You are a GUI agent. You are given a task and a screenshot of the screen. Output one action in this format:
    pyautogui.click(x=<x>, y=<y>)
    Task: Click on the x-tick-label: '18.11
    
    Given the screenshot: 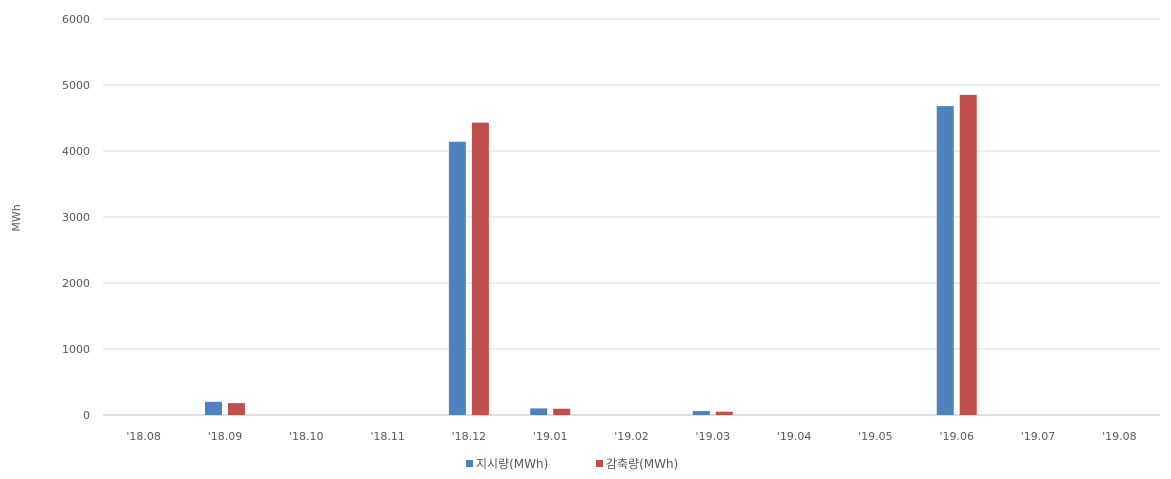 What is the action you would take?
    pyautogui.click(x=387, y=436)
    